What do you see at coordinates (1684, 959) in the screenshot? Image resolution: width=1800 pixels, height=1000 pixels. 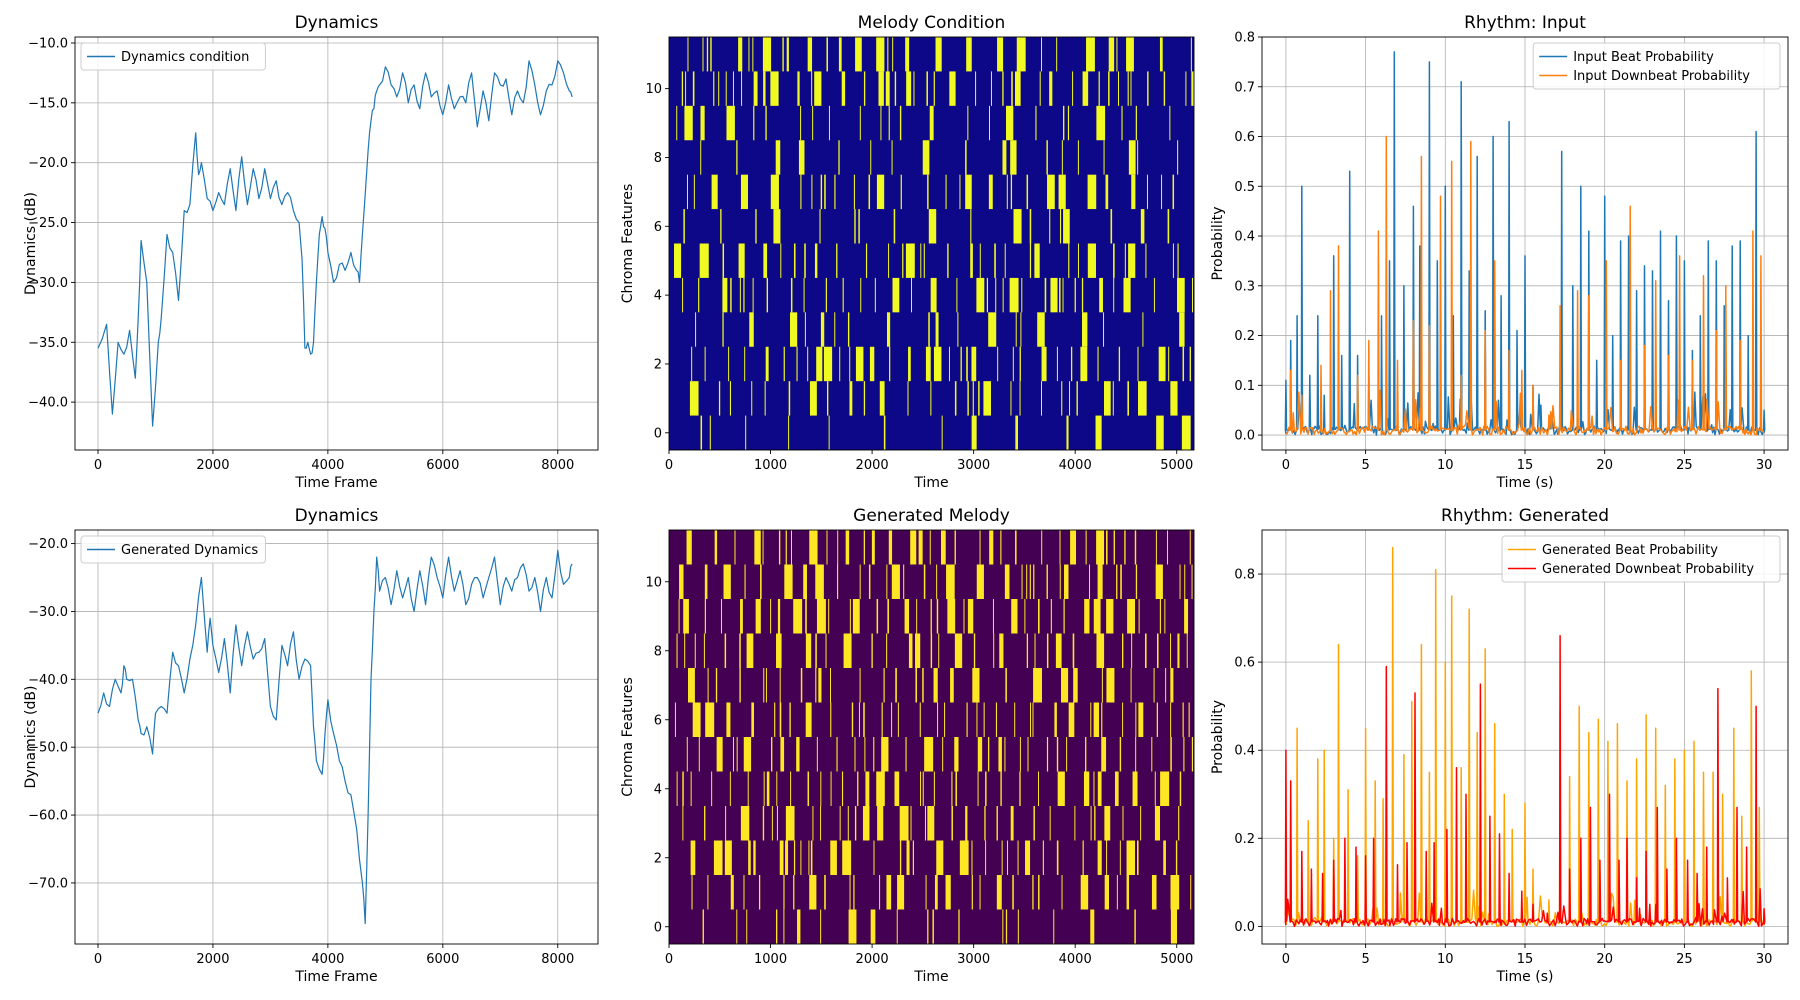 I see `x-tick-label: 25` at bounding box center [1684, 959].